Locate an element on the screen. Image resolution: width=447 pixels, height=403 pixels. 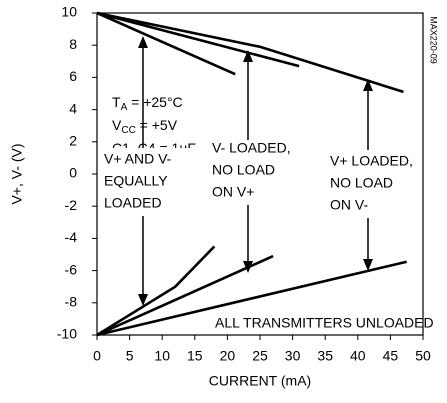
condition-subscript: CC is located at coordinates (128, 130).